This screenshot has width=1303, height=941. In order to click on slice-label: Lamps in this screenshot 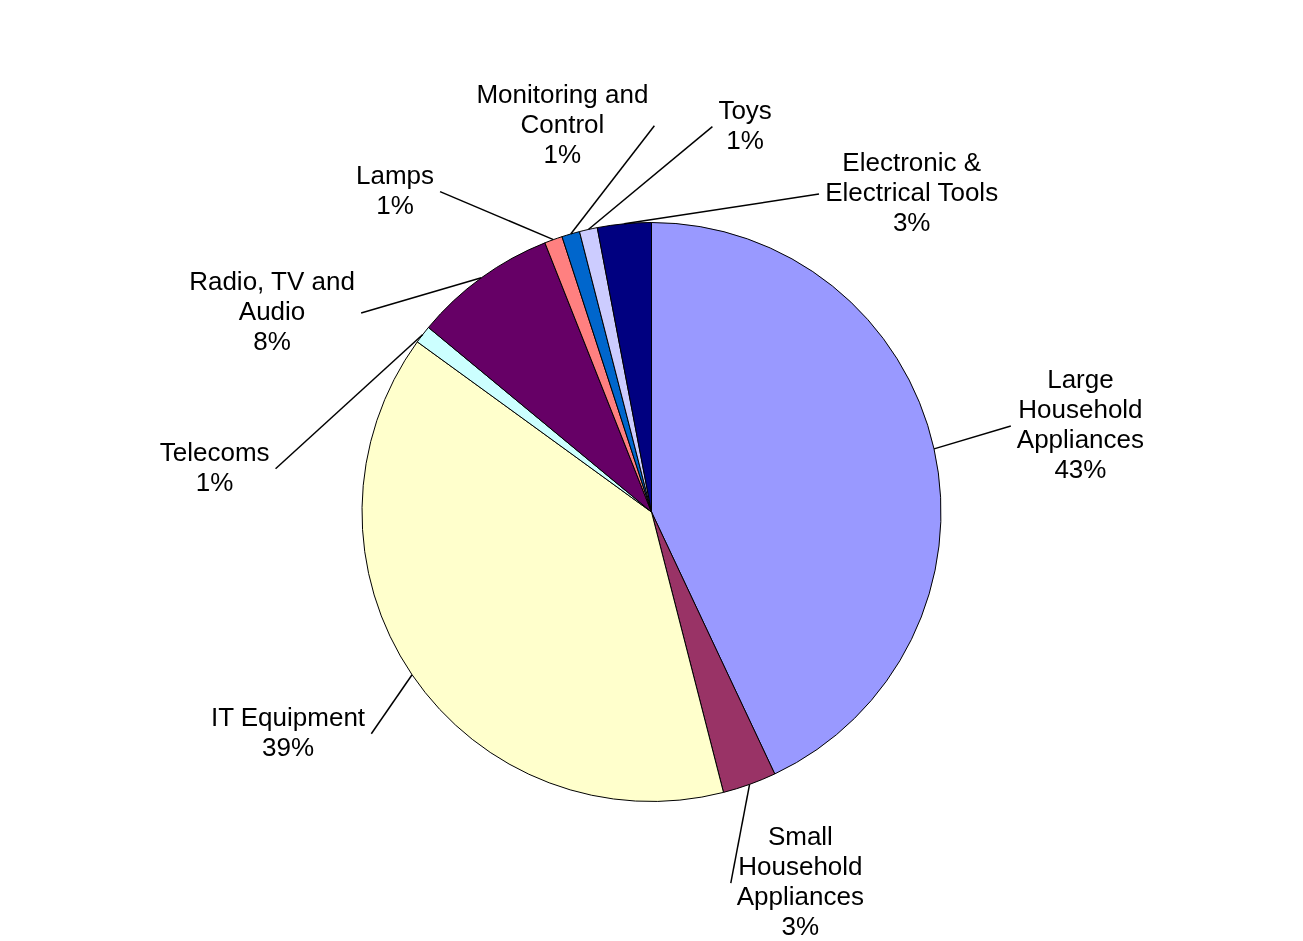, I will do `click(395, 174)`.